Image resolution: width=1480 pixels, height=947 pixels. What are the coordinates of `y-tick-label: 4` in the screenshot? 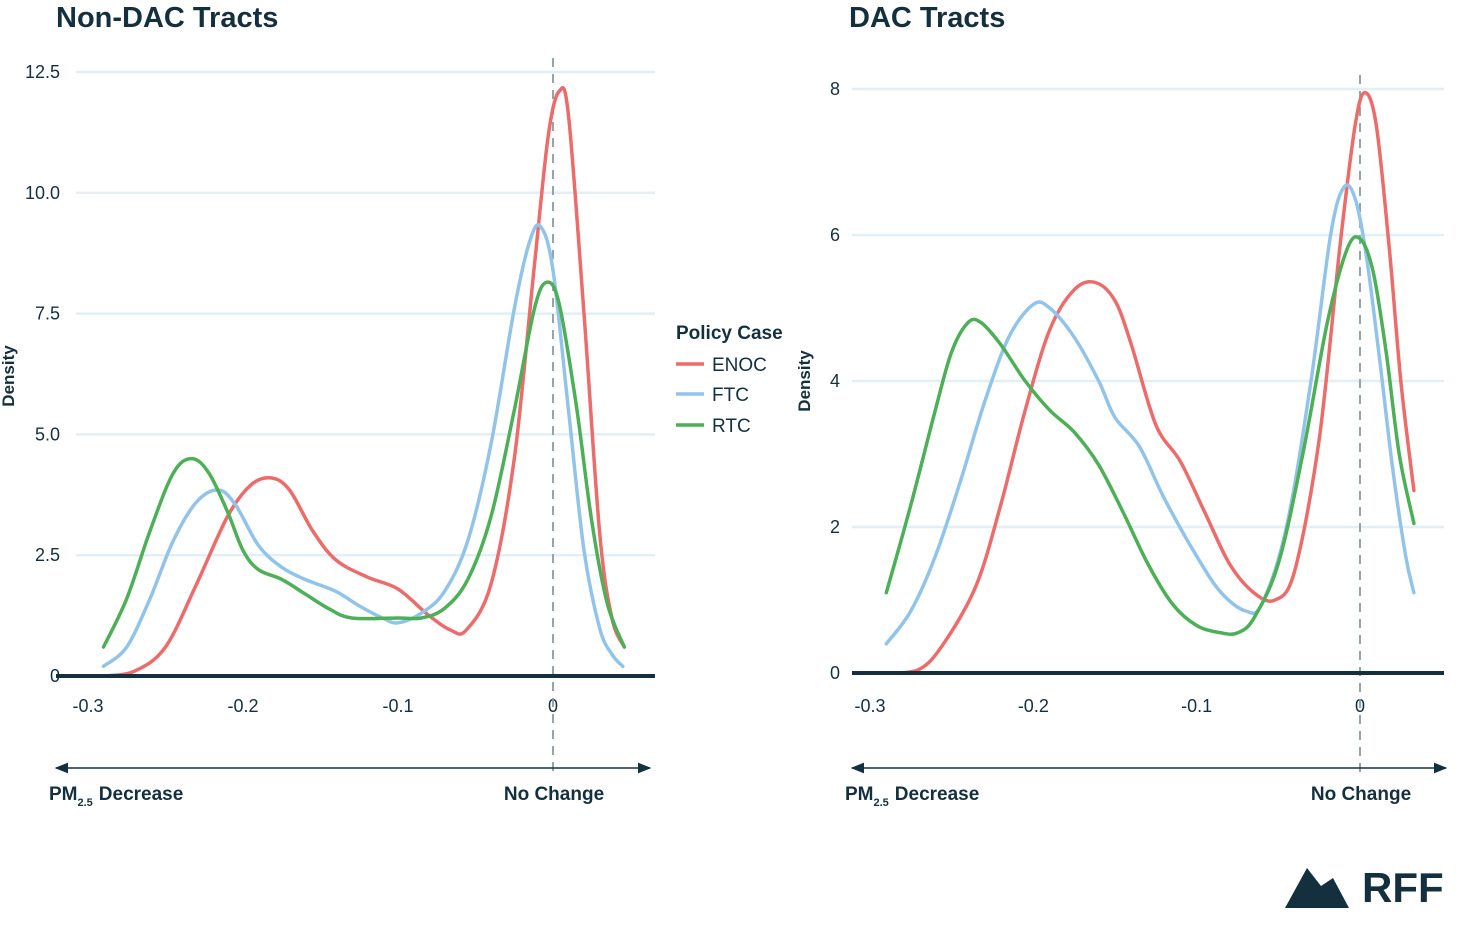 It's located at (835, 381).